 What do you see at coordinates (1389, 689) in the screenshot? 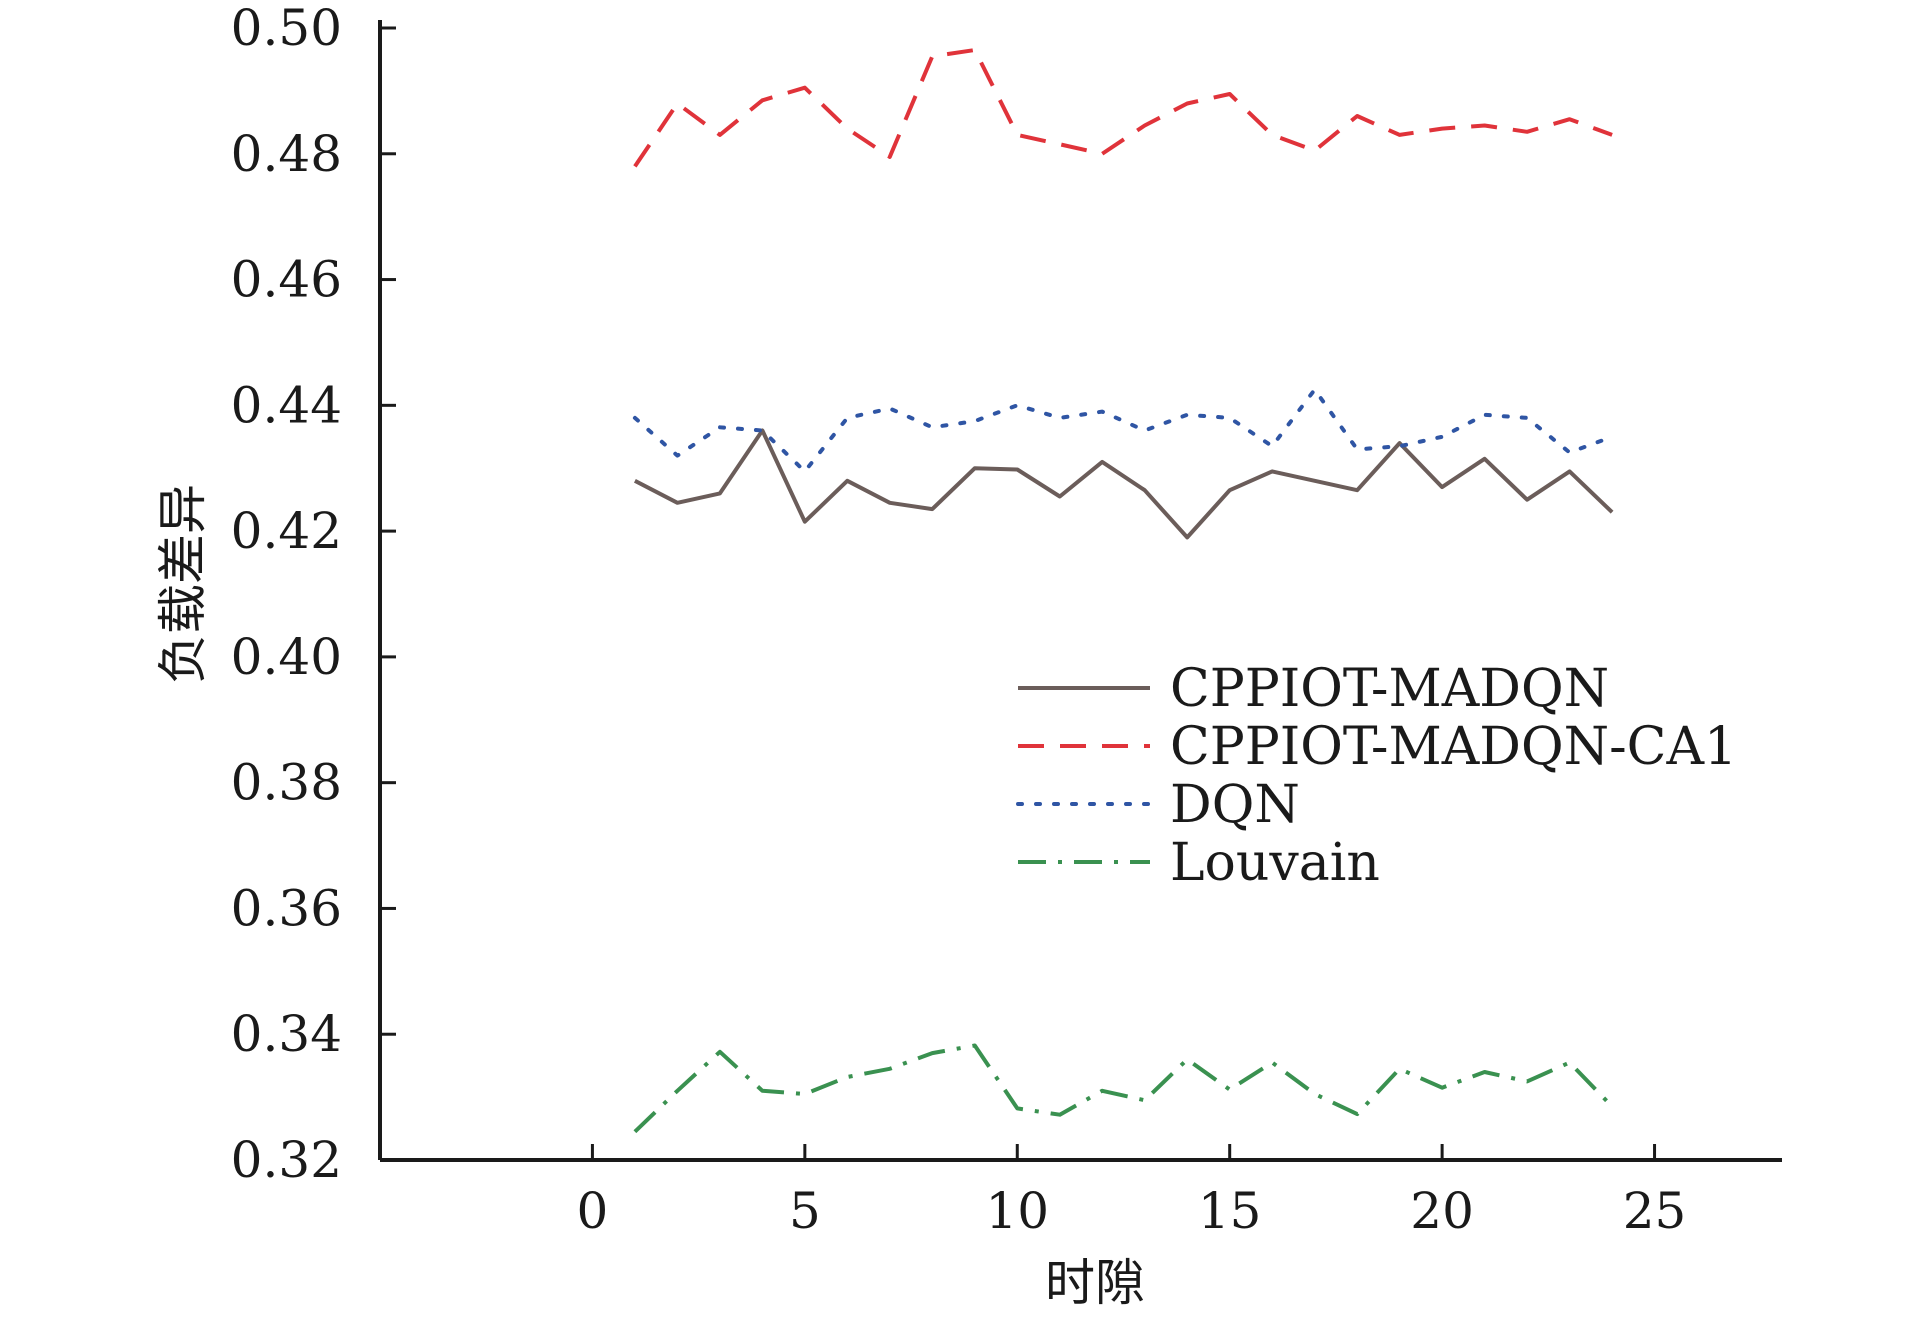
I see `legend-label: CPPIOT-MADQN` at bounding box center [1389, 689].